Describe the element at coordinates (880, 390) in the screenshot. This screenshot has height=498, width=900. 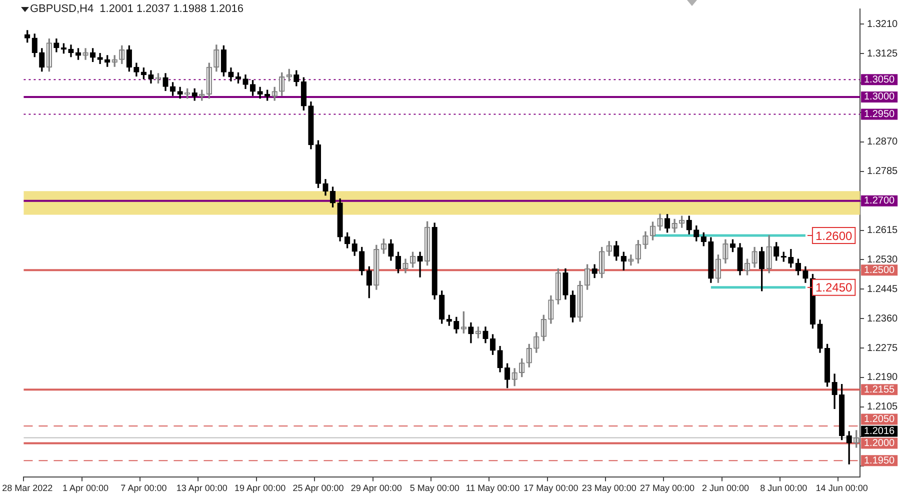
I see `ref-line-label: 1.2155` at that location.